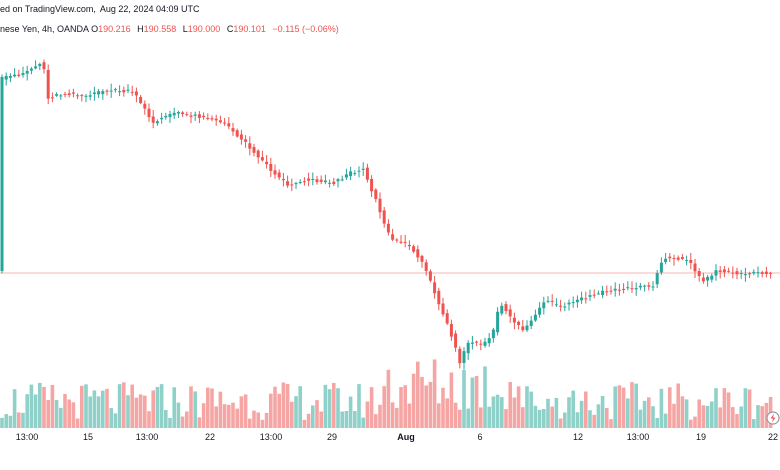 The width and height of the screenshot is (780, 470). Describe the element at coordinates (773, 418) in the screenshot. I see `tradingview-logo-icon` at that location.